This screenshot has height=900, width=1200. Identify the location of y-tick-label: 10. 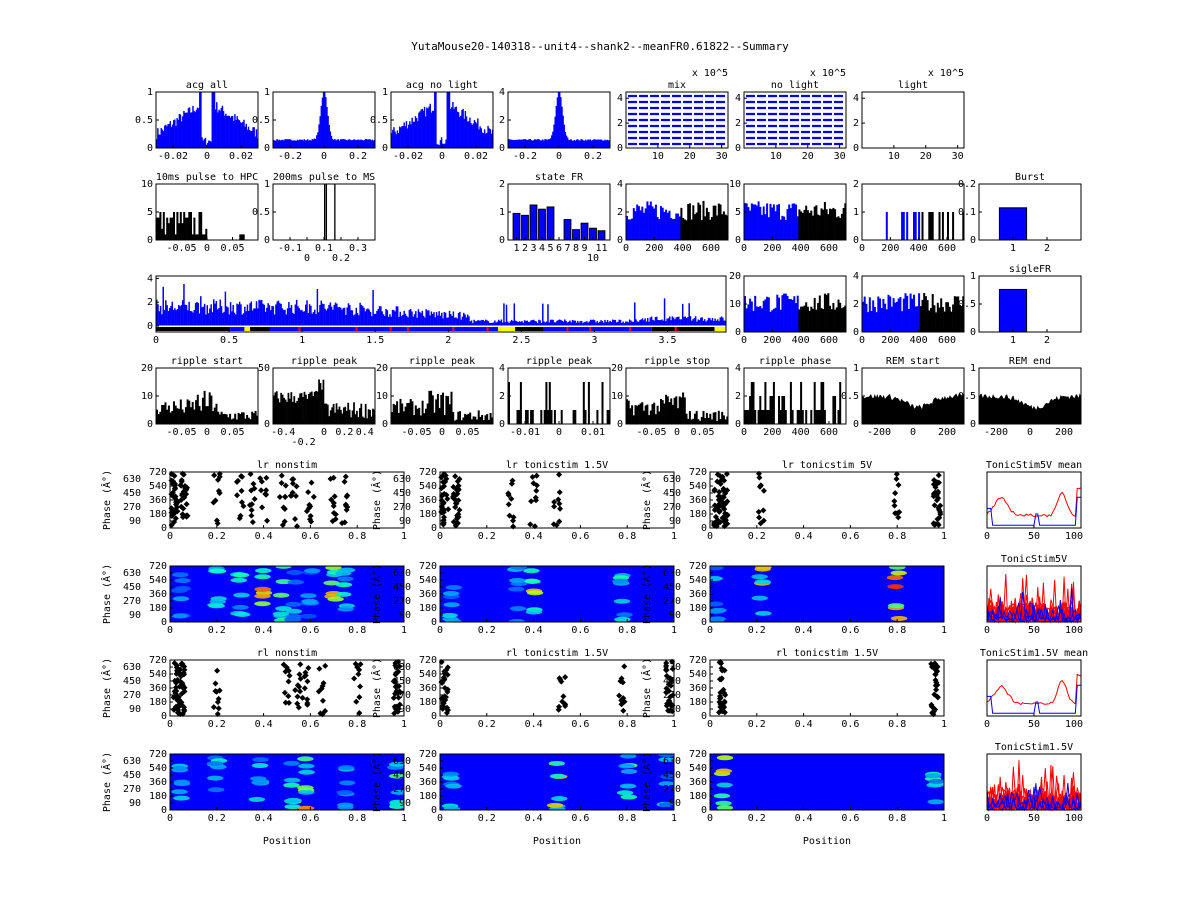
(147, 396).